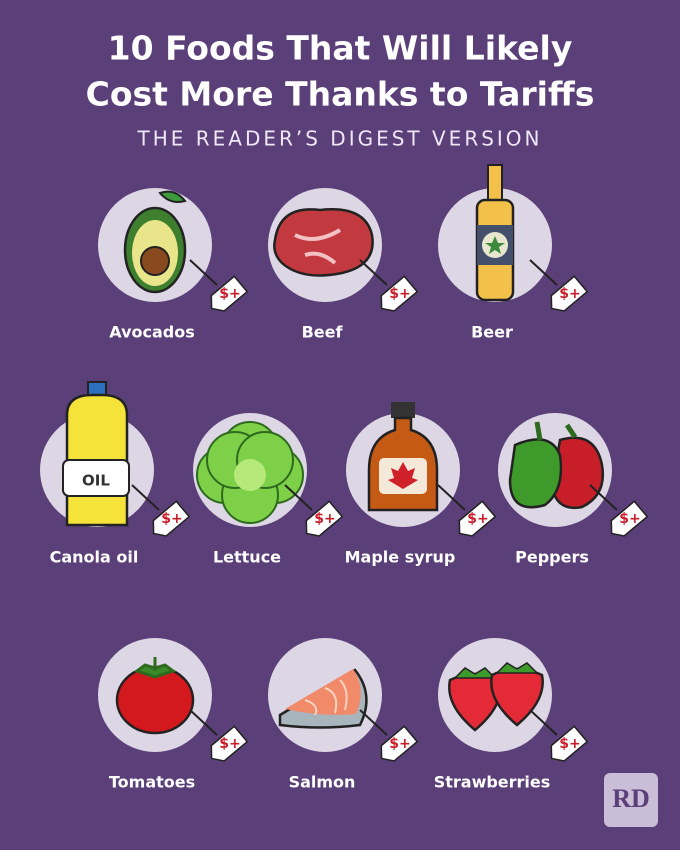  Describe the element at coordinates (172, 196) in the screenshot. I see `leaf` at that location.